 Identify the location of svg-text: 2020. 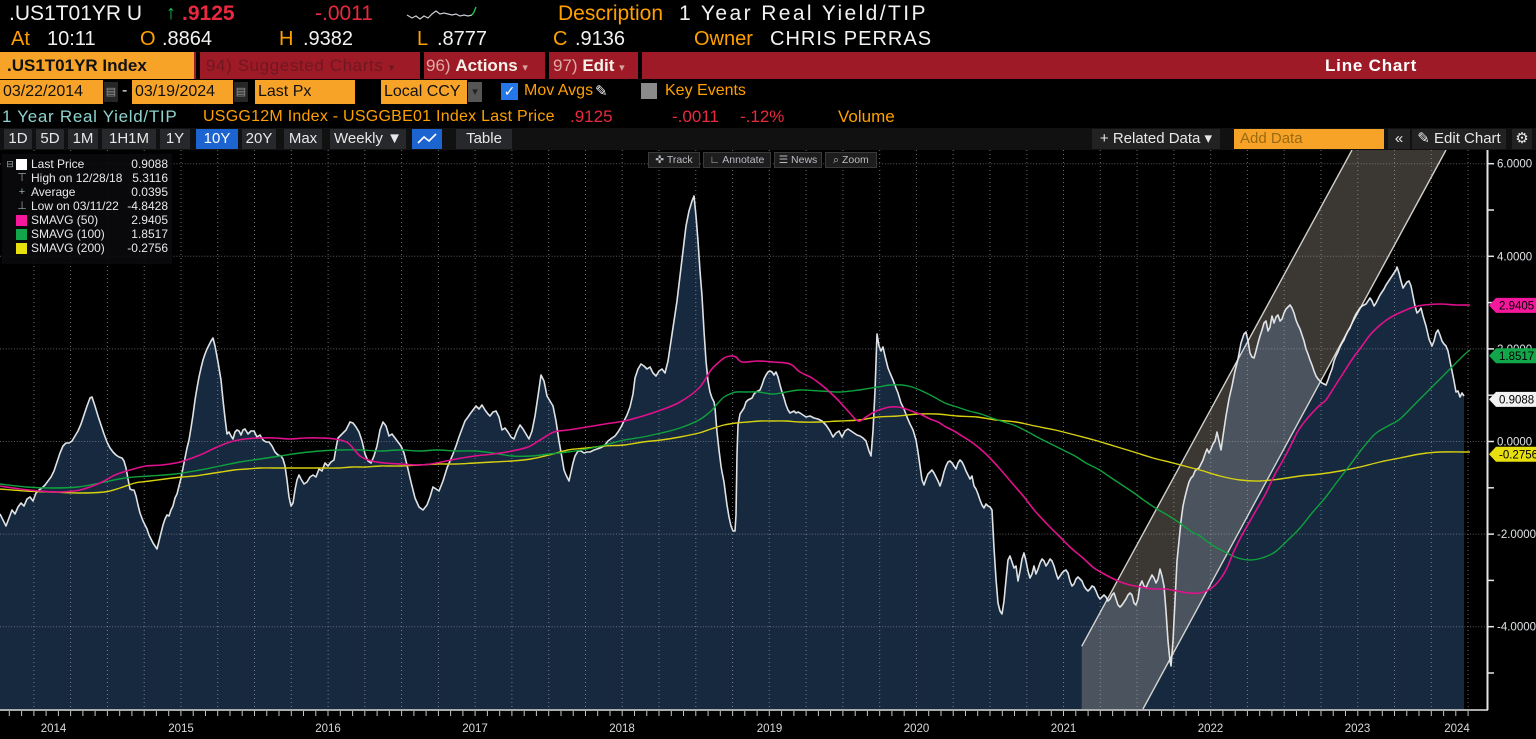
(917, 729).